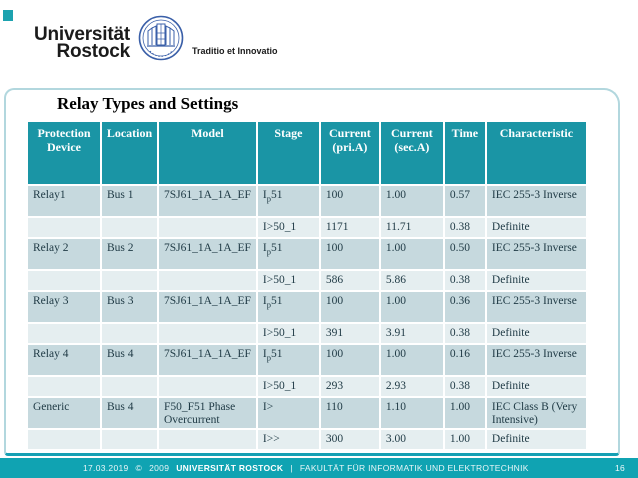 The image size is (638, 478). What do you see at coordinates (8, 15) in the screenshot?
I see `accent-square` at bounding box center [8, 15].